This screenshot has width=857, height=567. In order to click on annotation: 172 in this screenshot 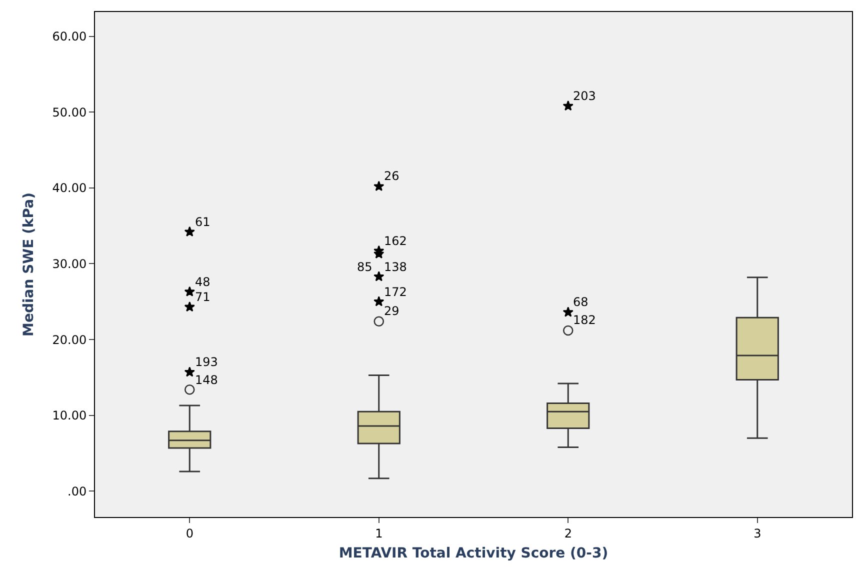, I will do `click(395, 292)`.